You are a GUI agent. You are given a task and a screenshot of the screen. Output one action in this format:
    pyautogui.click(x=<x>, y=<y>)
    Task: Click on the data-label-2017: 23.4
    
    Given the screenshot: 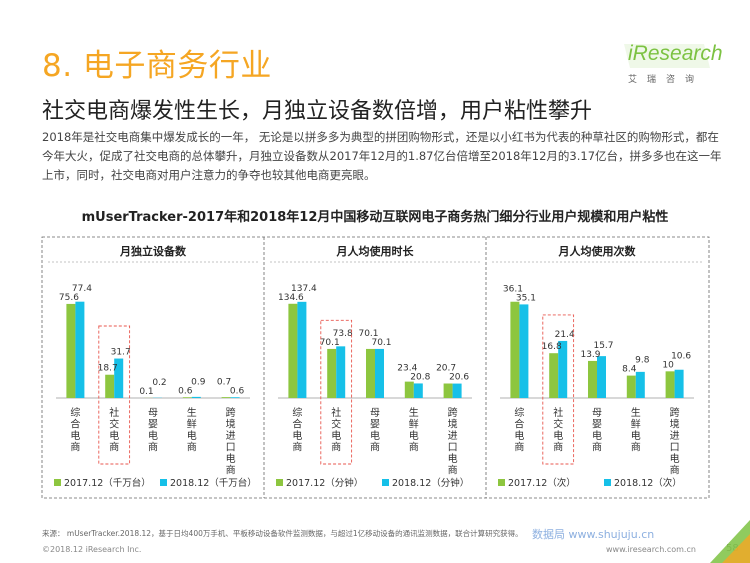 What is the action you would take?
    pyautogui.click(x=407, y=368)
    